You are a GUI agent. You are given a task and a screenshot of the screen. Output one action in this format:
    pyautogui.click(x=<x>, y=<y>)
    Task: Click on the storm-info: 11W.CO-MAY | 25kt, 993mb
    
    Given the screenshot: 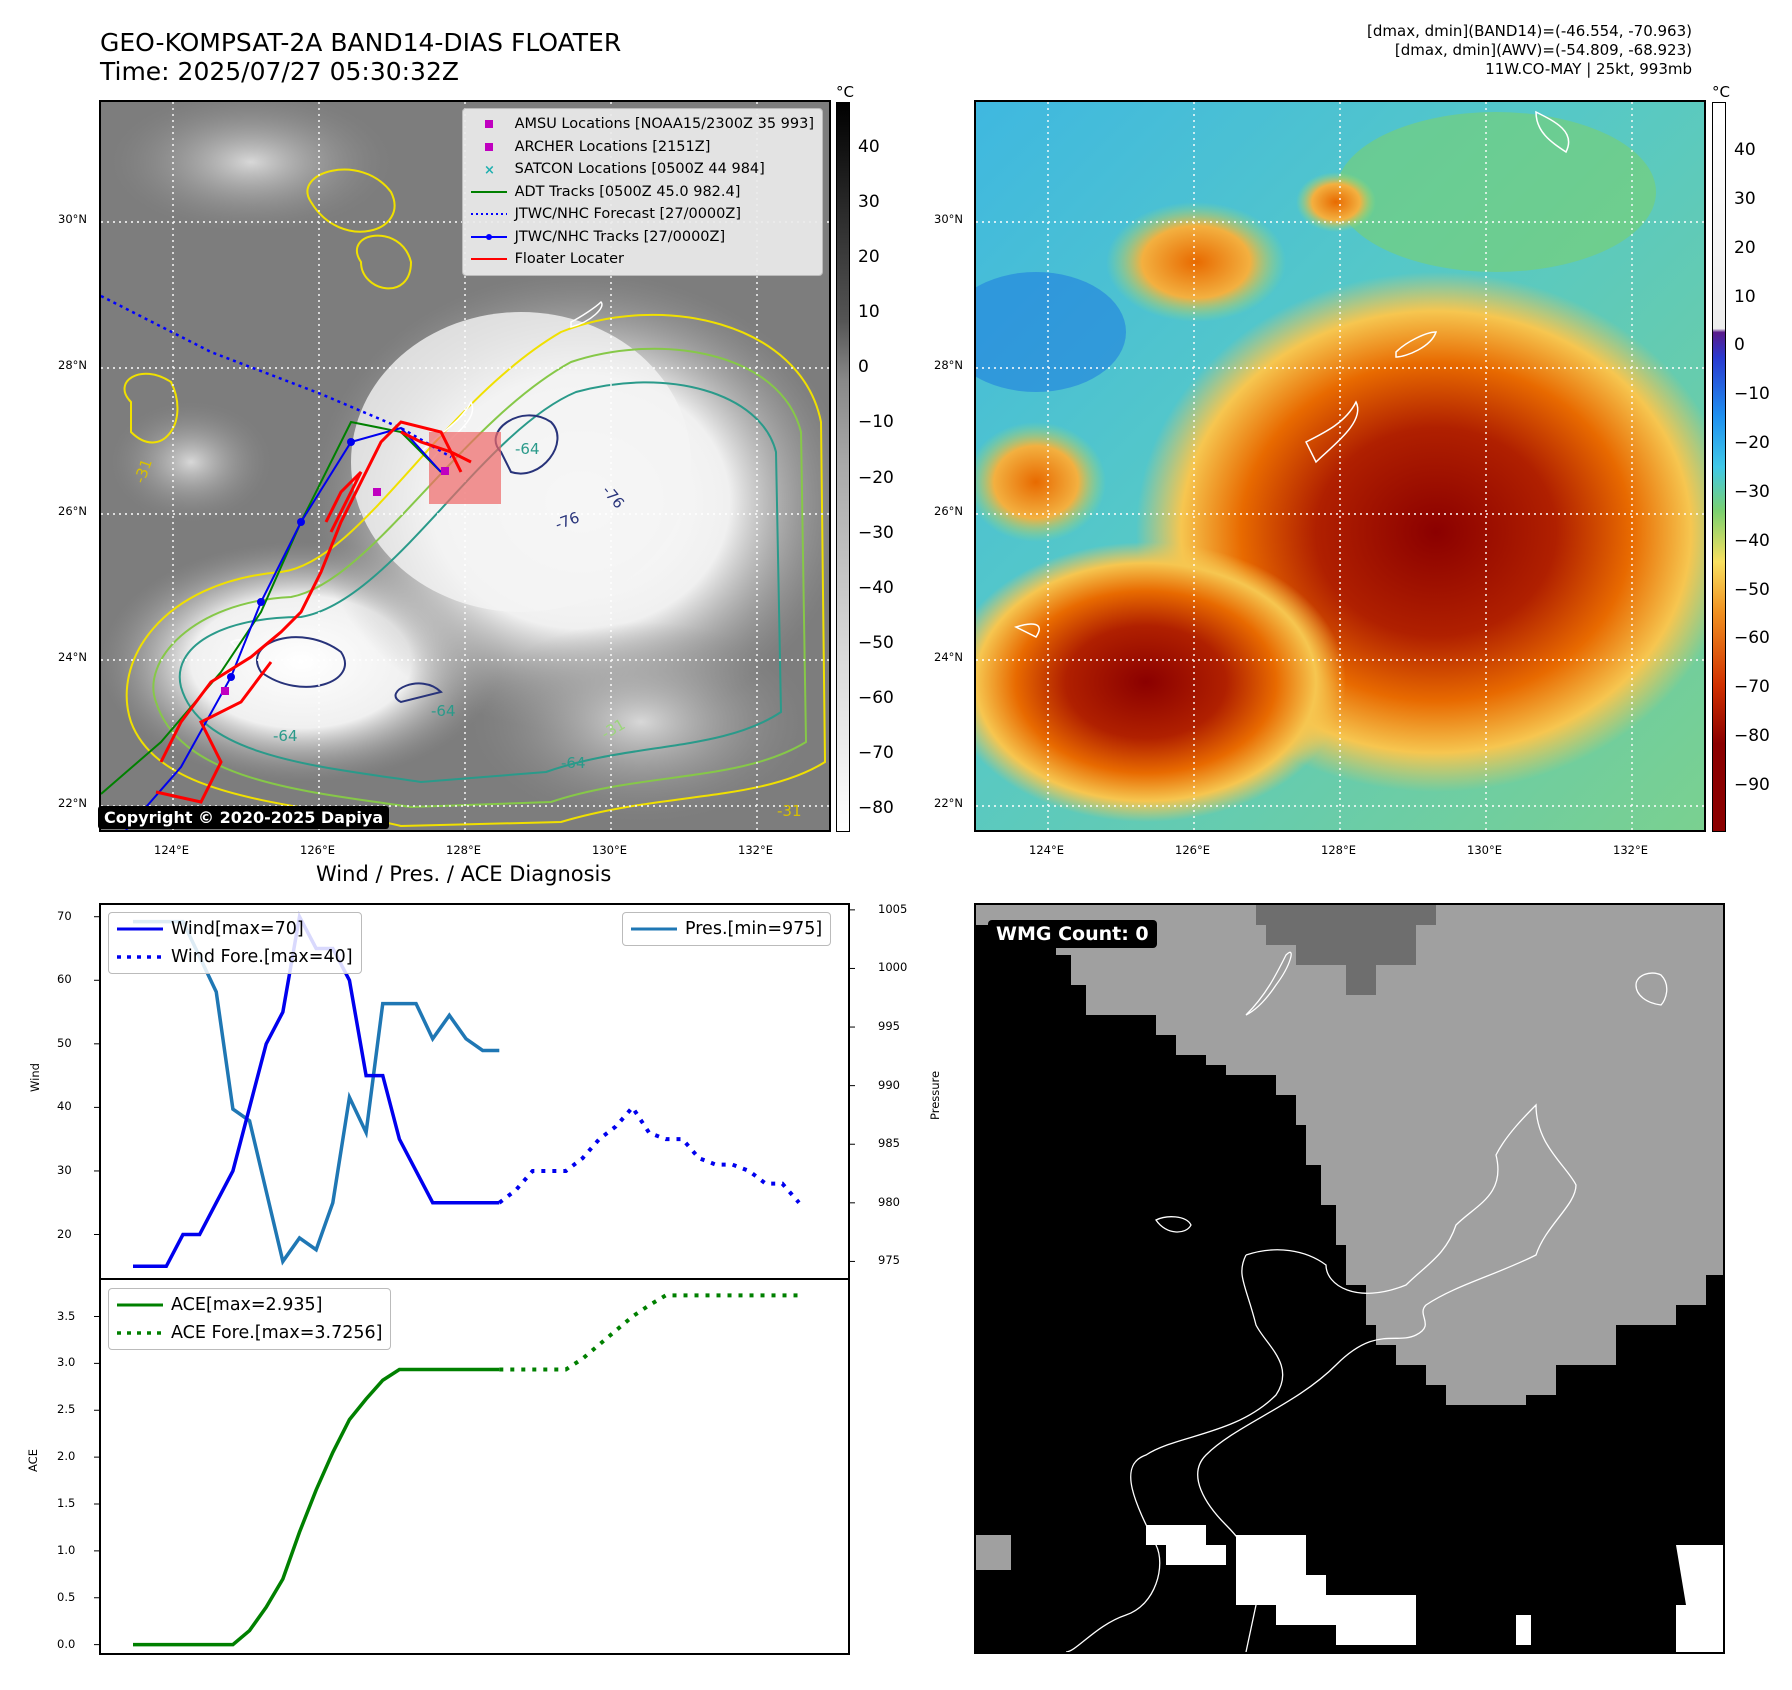 What is the action you would take?
    pyautogui.click(x=1588, y=69)
    